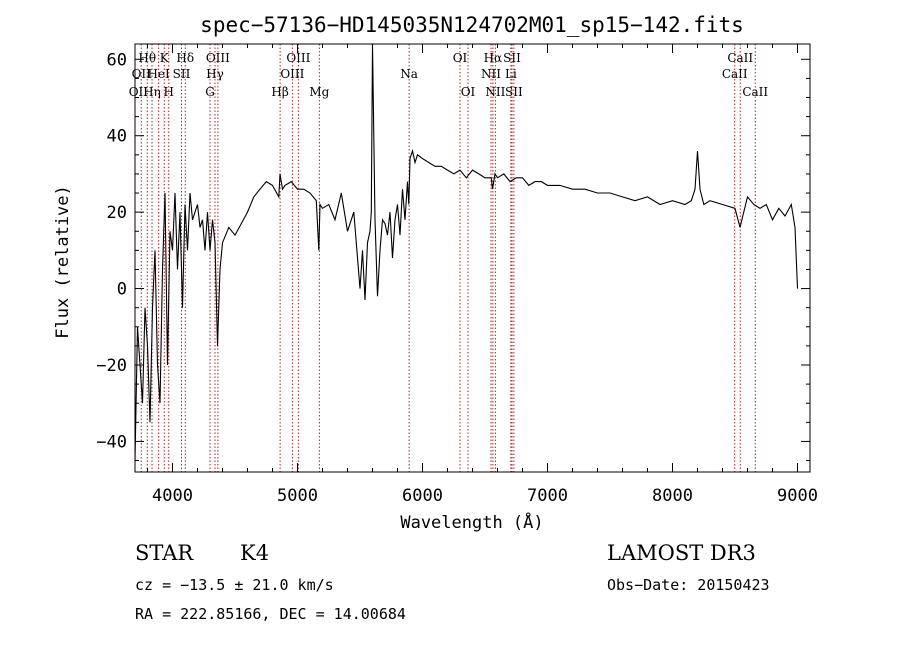 This screenshot has width=900, height=649. I want to click on line-label: H, so click(169, 92).